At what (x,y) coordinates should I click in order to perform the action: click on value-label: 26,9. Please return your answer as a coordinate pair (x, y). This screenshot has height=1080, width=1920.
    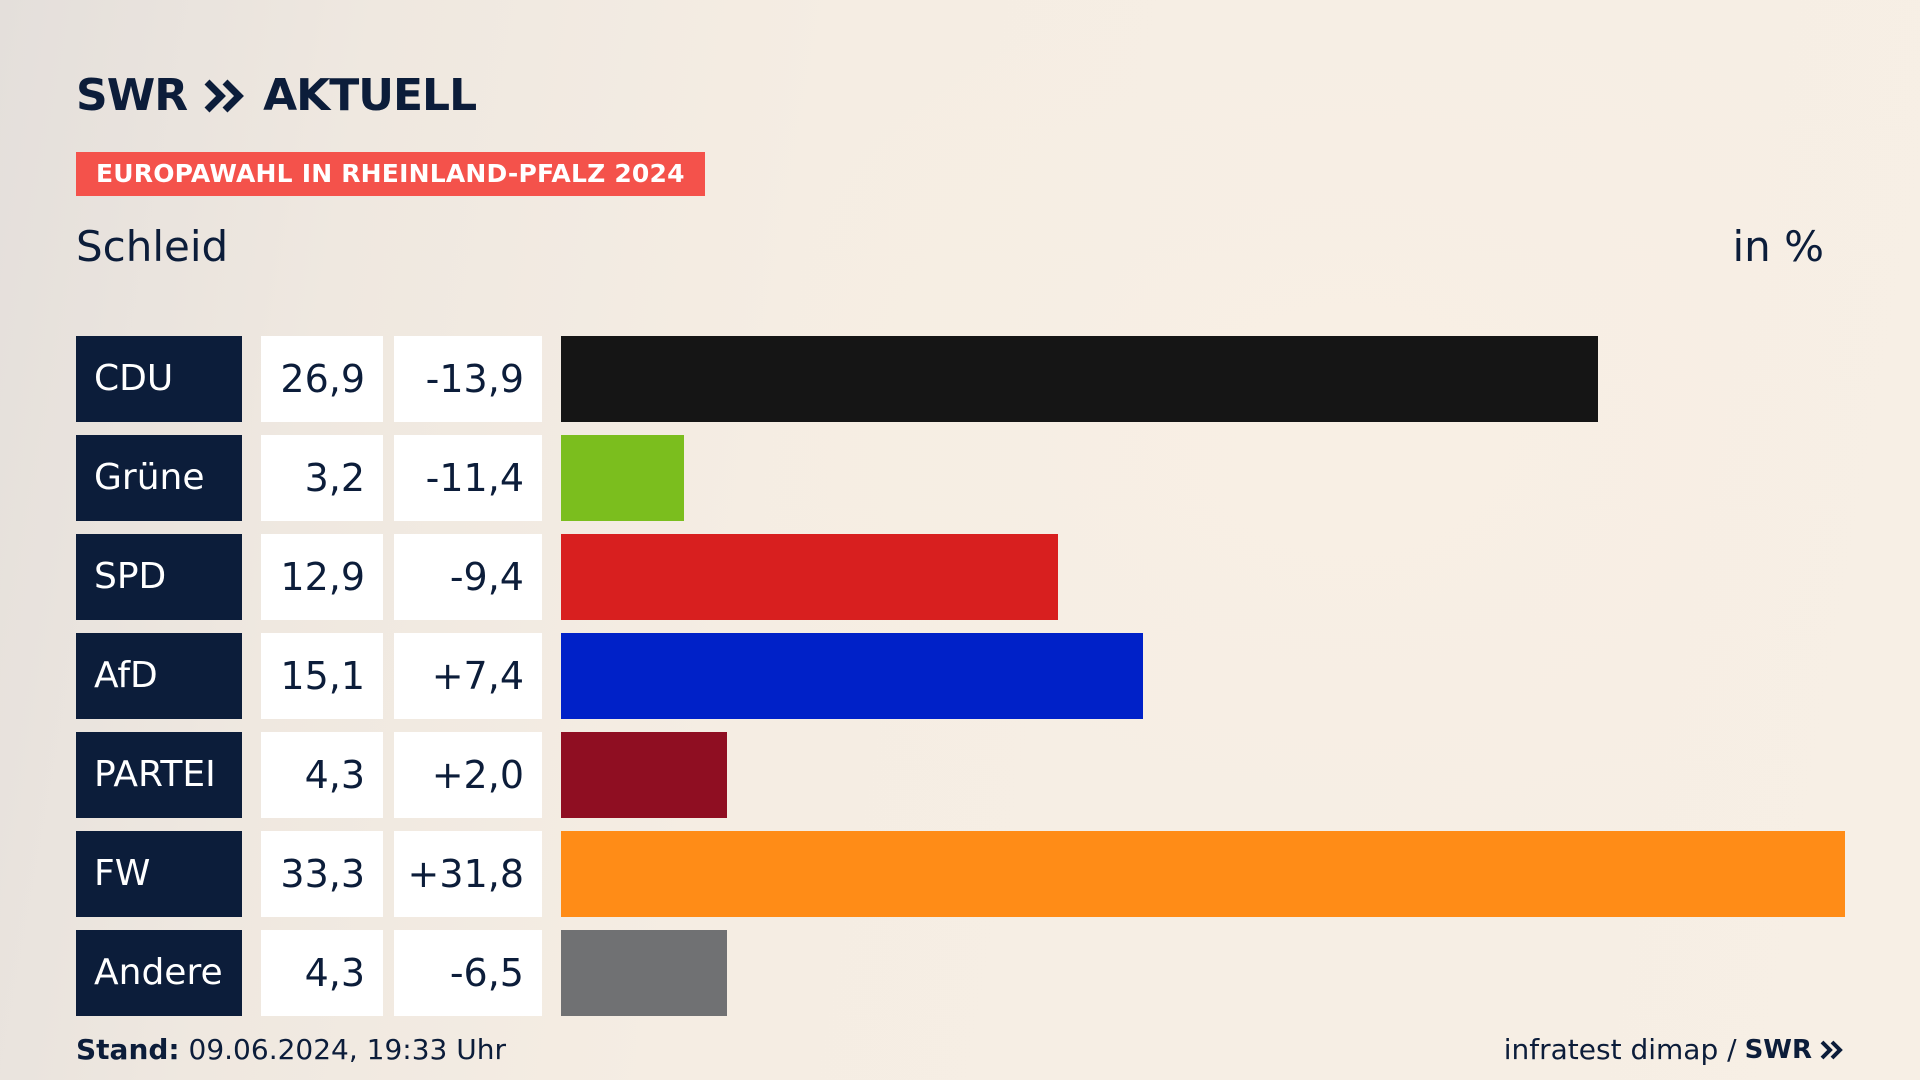
    Looking at the image, I should click on (322, 379).